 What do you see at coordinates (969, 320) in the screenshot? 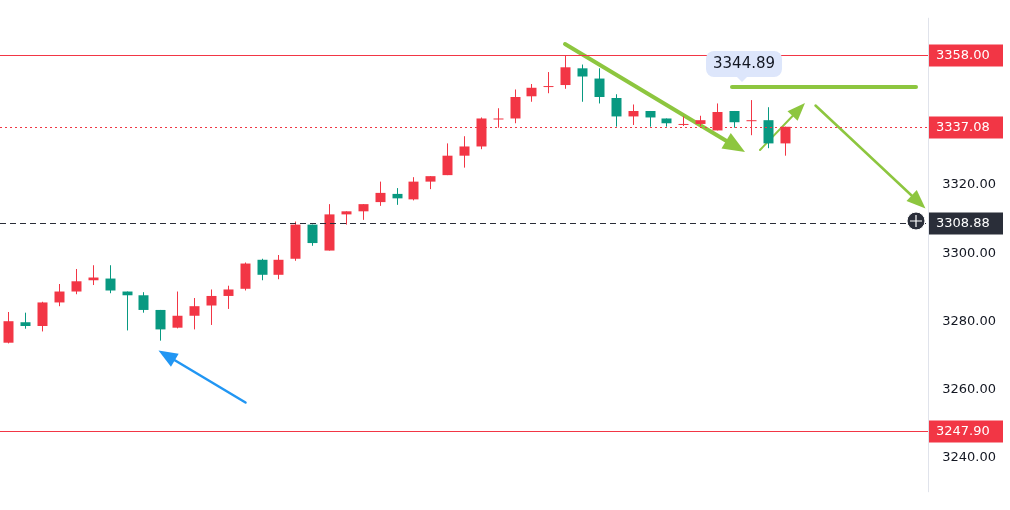
I see `y-tick-label: 3280.00` at bounding box center [969, 320].